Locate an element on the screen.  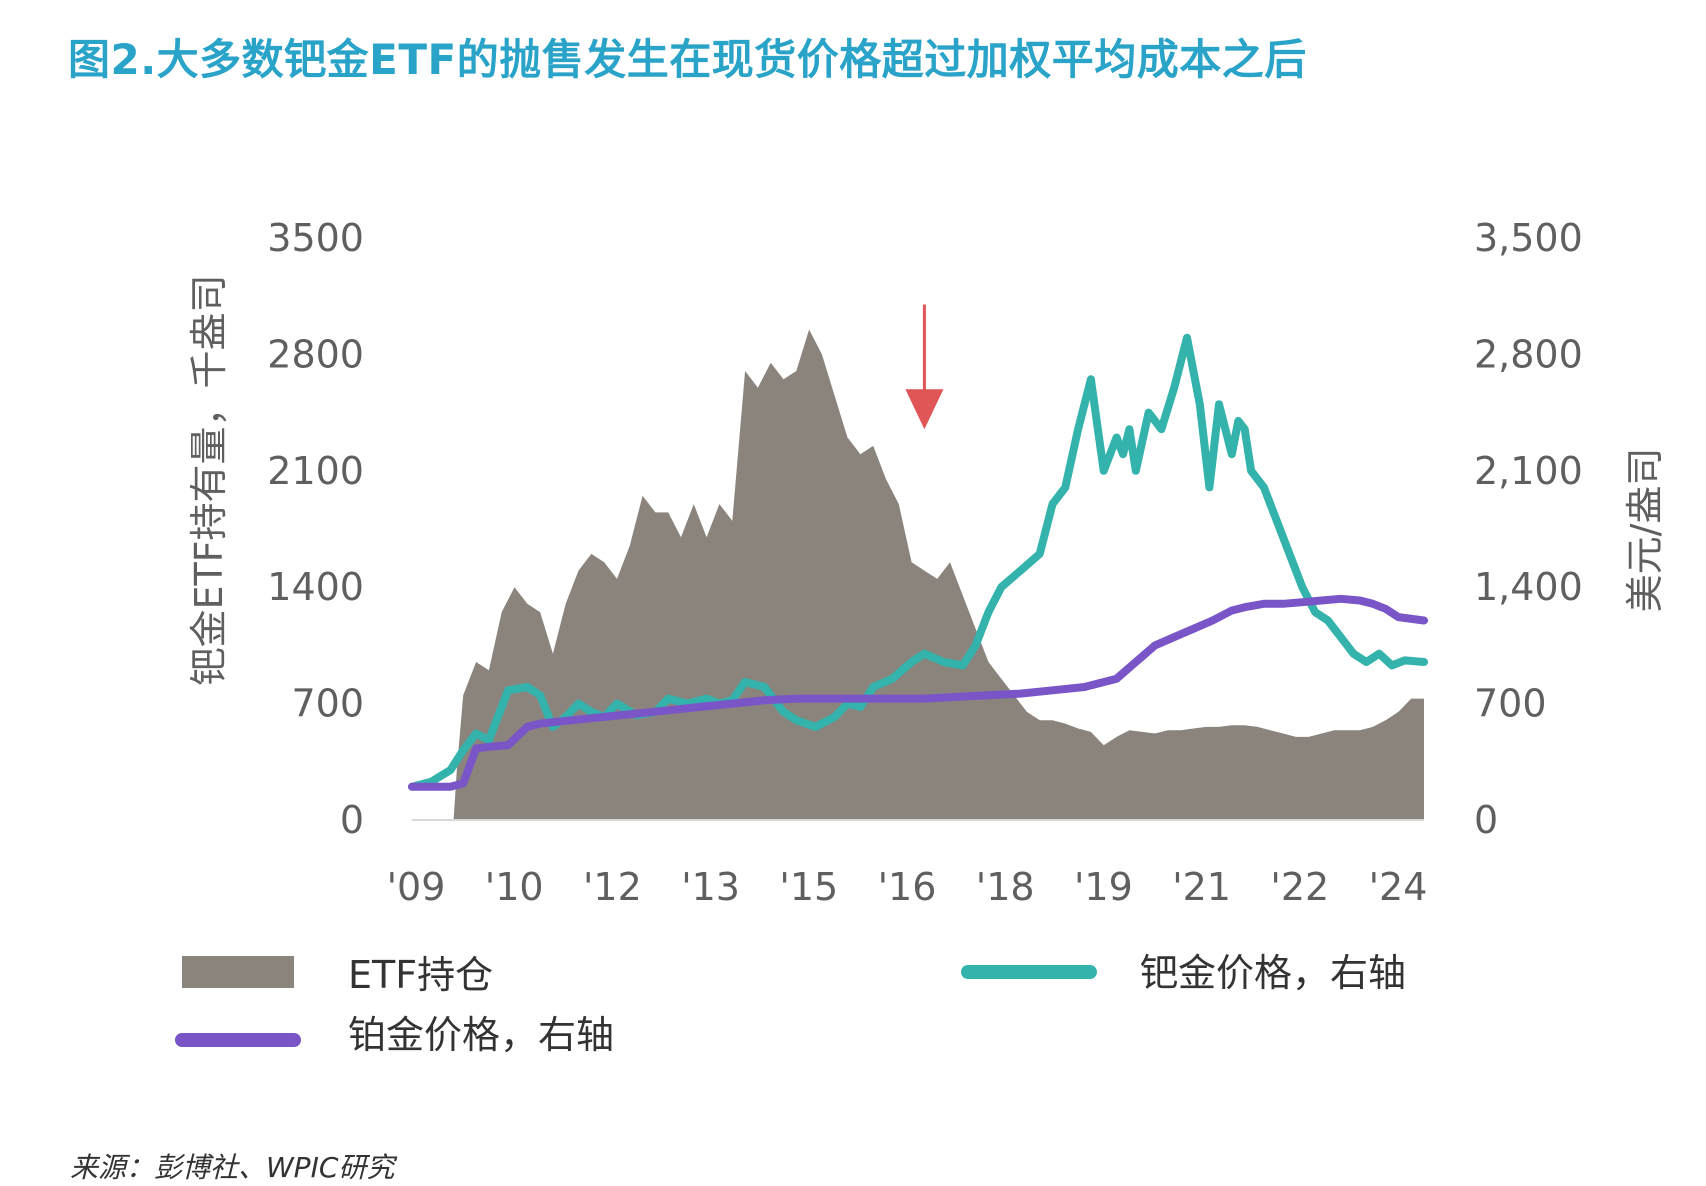
y-left-tick-label: 700 is located at coordinates (327, 704).